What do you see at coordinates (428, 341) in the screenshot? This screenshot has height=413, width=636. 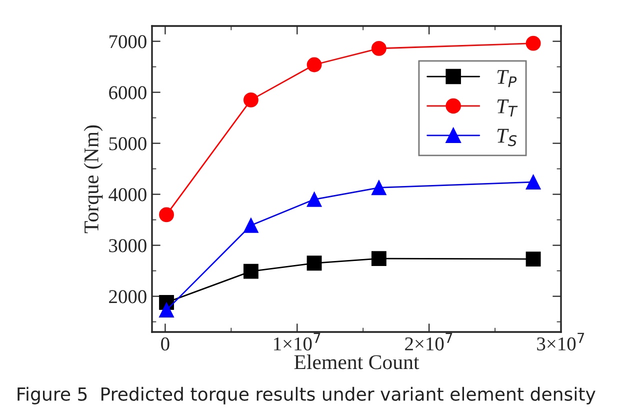 I see `x-tick-label: 2×10$^{7}$` at bounding box center [428, 341].